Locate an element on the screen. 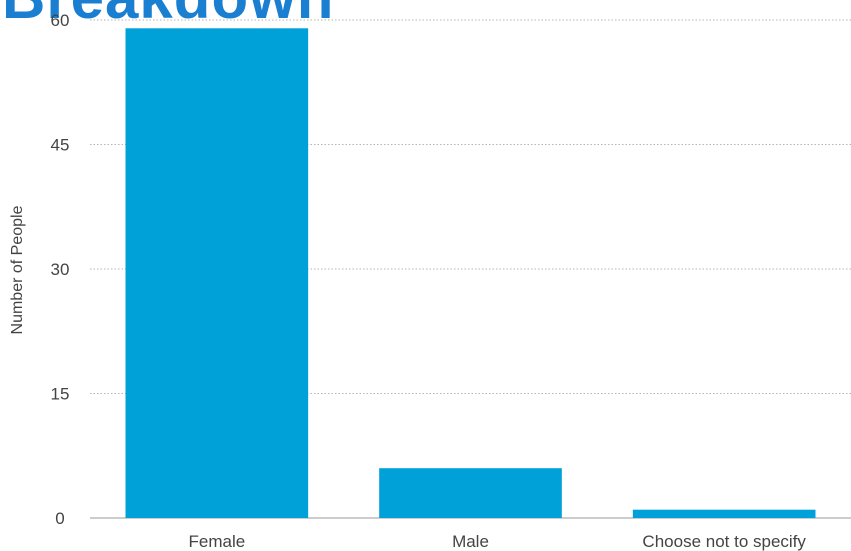  bar-male is located at coordinates (470, 493).